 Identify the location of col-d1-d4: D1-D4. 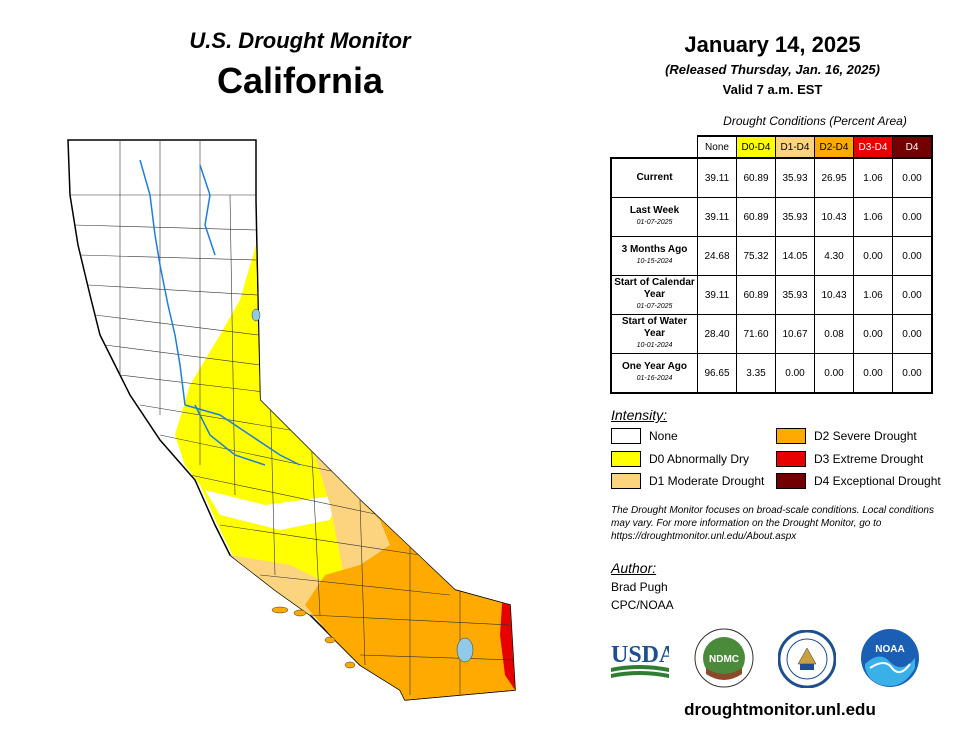
(795, 147).